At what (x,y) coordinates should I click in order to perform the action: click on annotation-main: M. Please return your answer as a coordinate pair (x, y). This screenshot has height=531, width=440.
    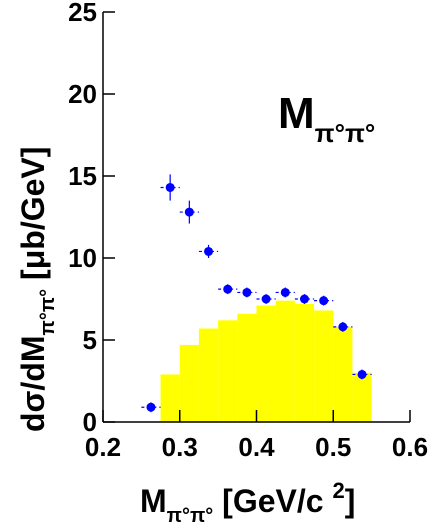
    Looking at the image, I should click on (296, 113).